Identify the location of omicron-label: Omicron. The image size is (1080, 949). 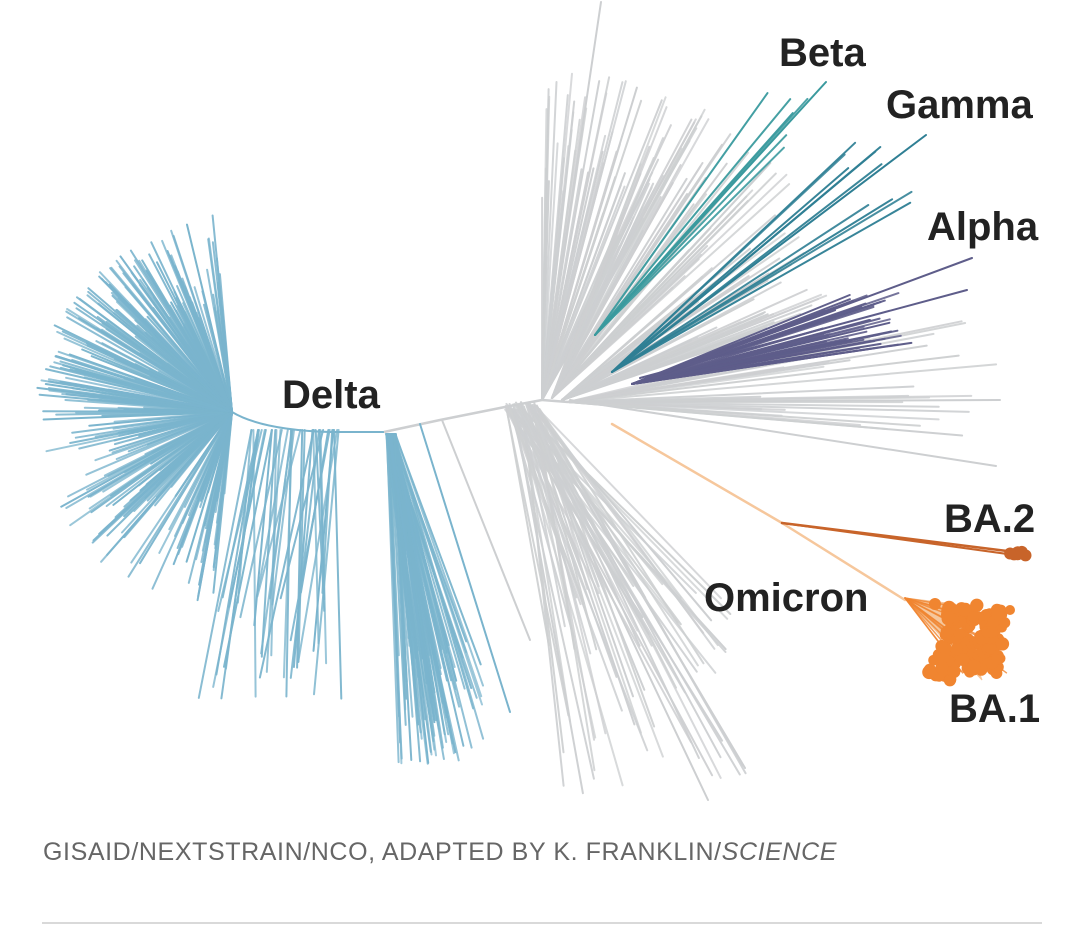
(786, 598).